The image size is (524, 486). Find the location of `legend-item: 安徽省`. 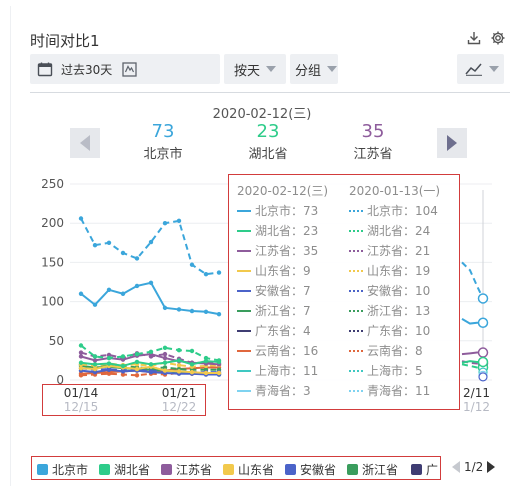

legend-item: 安徽省 is located at coordinates (310, 469).